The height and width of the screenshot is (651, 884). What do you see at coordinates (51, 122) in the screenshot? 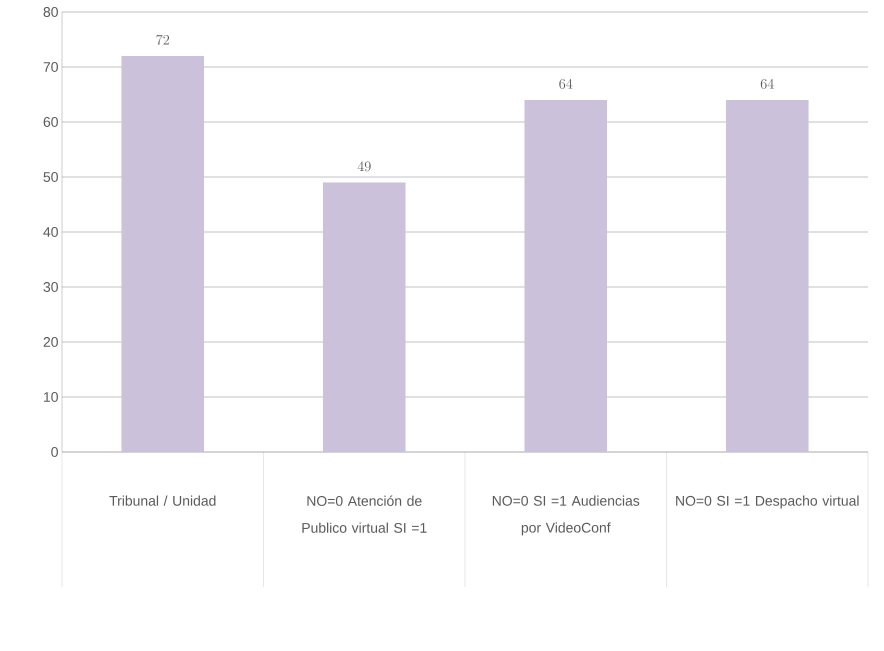
I see `y-tick-label: 60` at bounding box center [51, 122].